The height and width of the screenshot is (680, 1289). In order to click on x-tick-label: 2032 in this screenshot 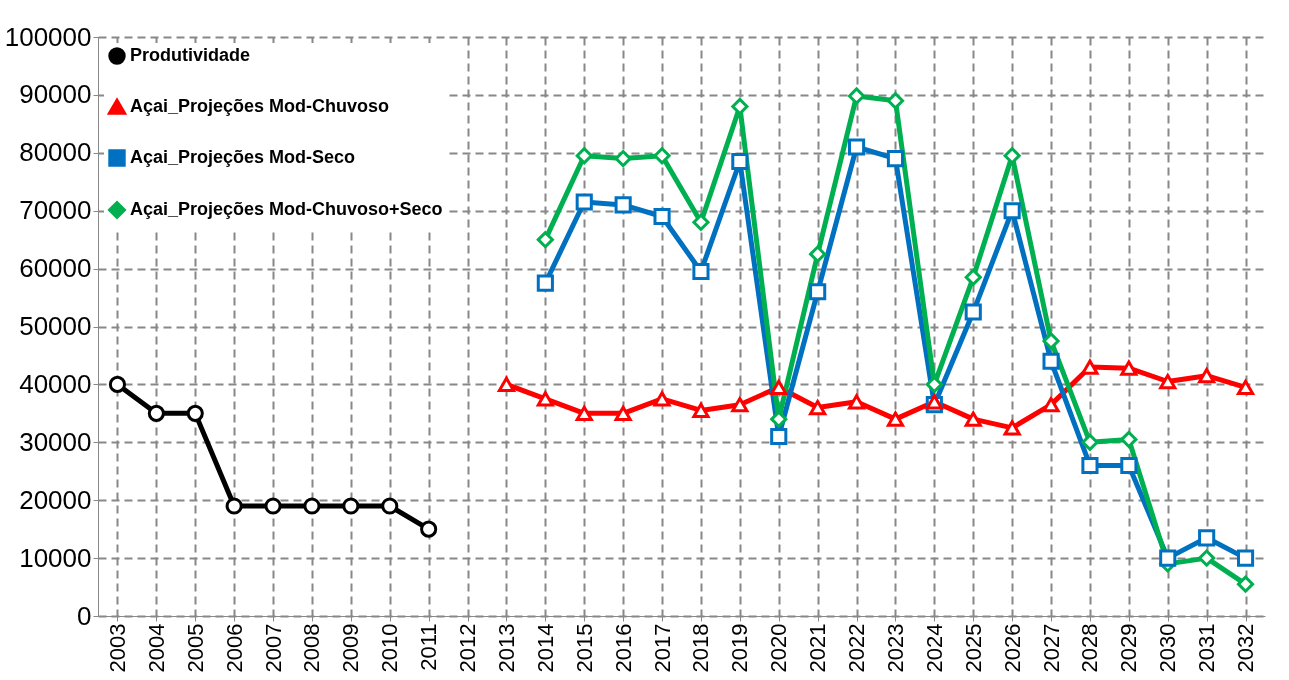, I will do `click(1246, 648)`.